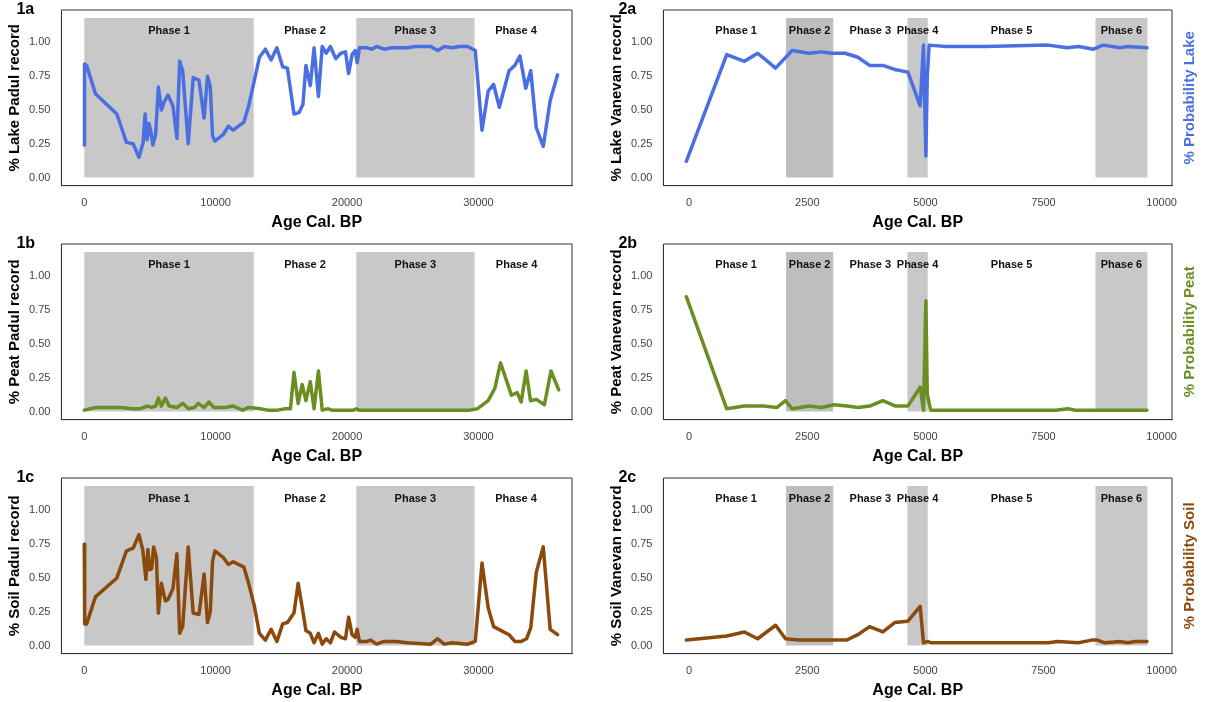 The height and width of the screenshot is (702, 1205). What do you see at coordinates (14, 332) in the screenshot?
I see `y-axis-title: % Peat Padul record` at bounding box center [14, 332].